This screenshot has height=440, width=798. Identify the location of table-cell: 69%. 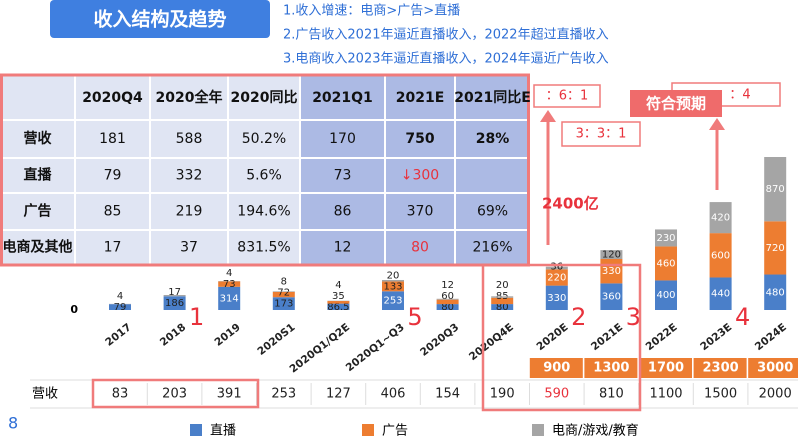
(492, 212).